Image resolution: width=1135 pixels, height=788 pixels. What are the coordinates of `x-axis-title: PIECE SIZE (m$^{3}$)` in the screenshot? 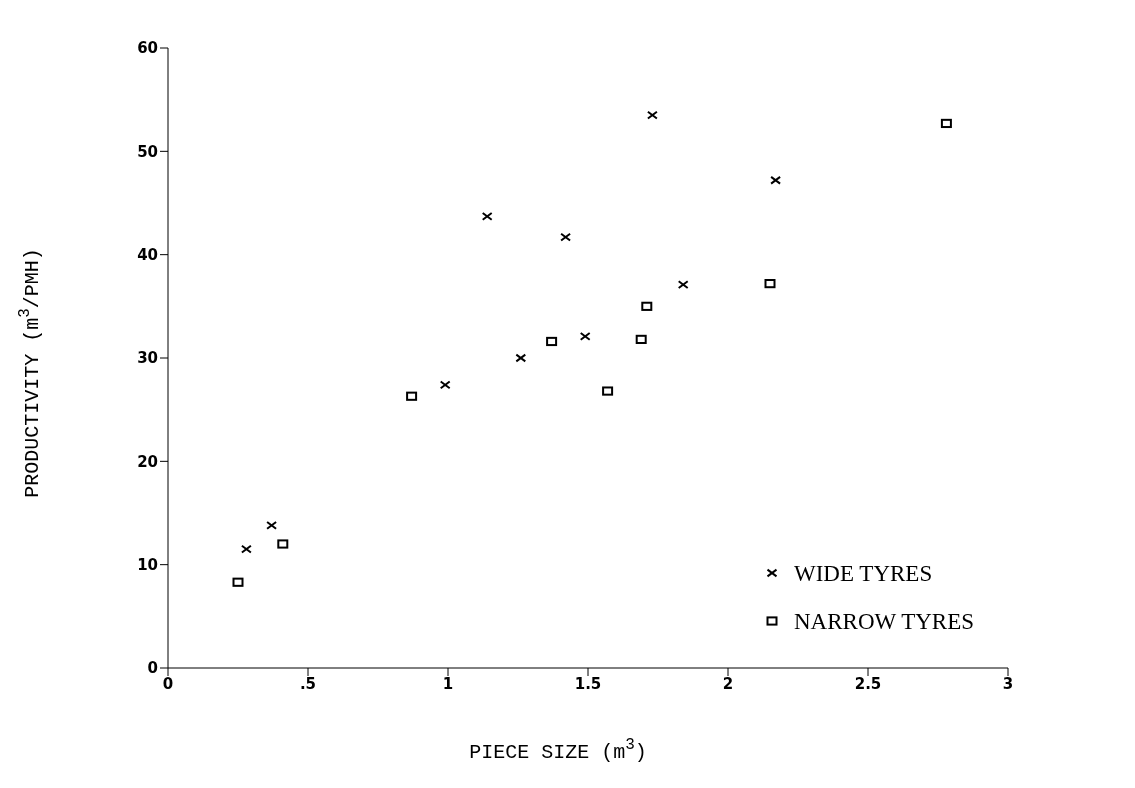 It's located at (558, 750).